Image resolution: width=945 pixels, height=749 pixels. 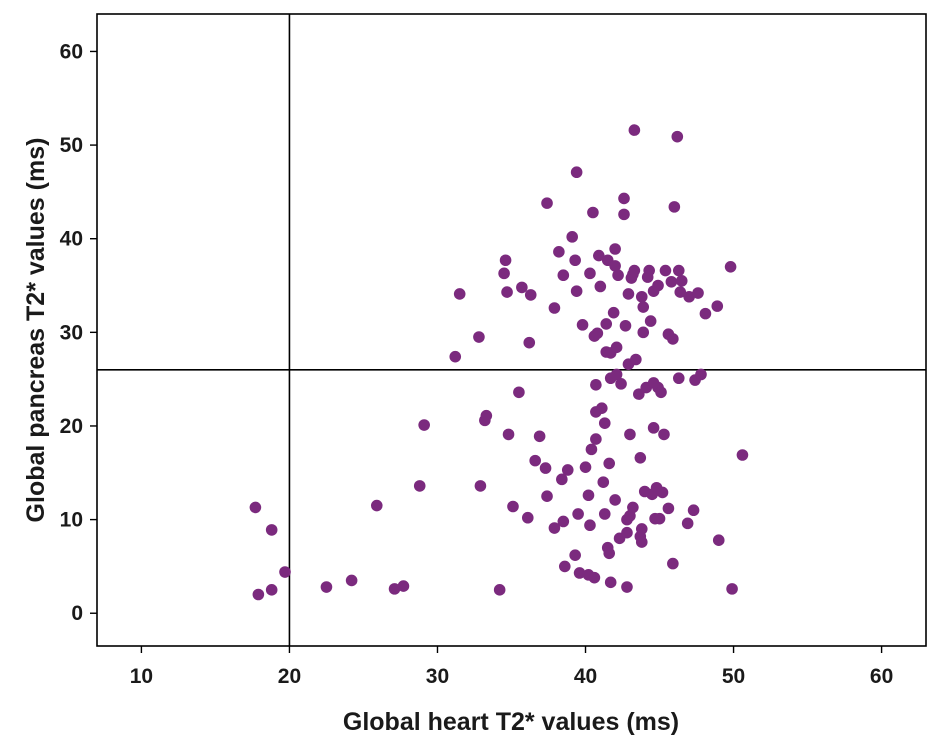 What do you see at coordinates (71, 239) in the screenshot?
I see `y-tick-label: 40` at bounding box center [71, 239].